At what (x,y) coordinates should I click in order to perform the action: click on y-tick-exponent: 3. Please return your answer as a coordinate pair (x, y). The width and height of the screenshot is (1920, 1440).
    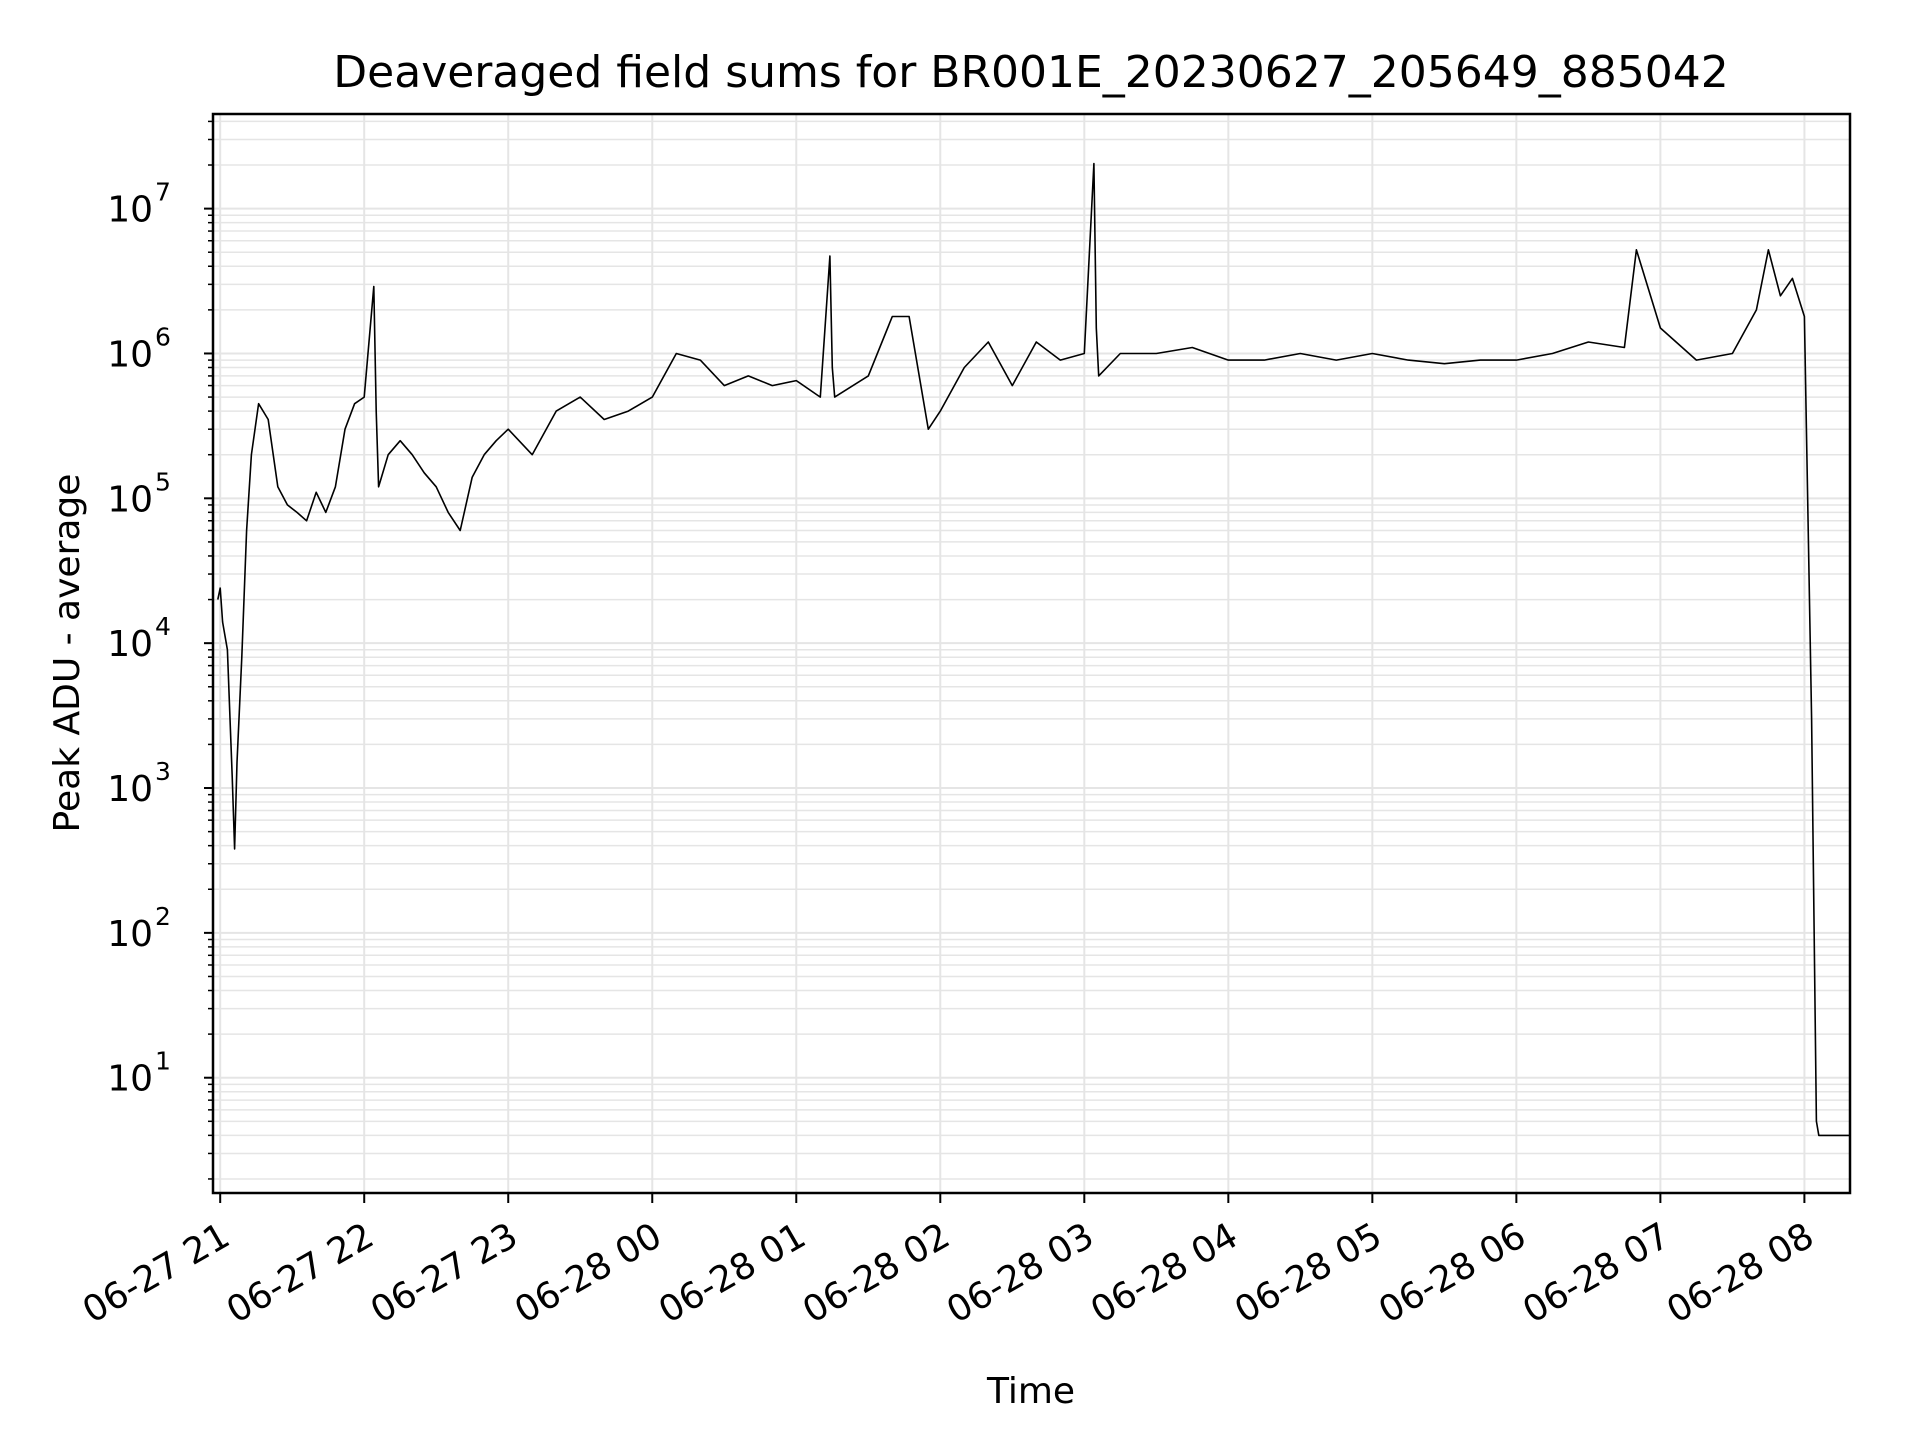
    Looking at the image, I should click on (163, 771).